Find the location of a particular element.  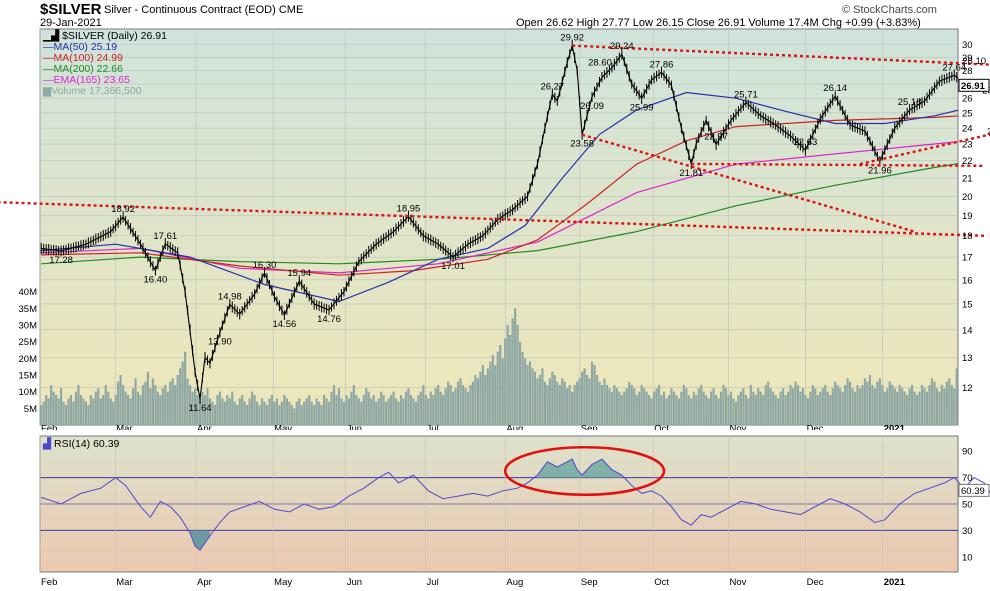

price-annotation: 15.94 is located at coordinates (299, 273).